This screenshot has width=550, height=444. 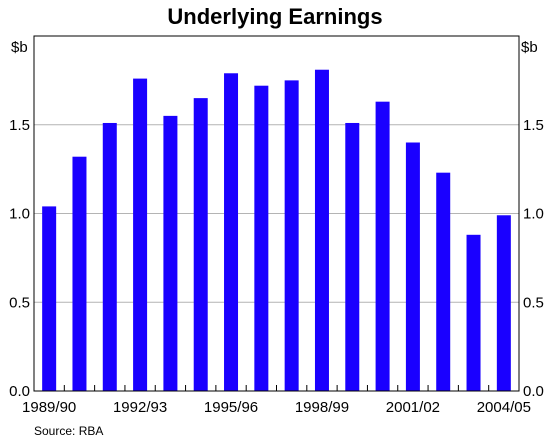 I want to click on y-tick-label-right: 0.0, so click(x=533, y=391).